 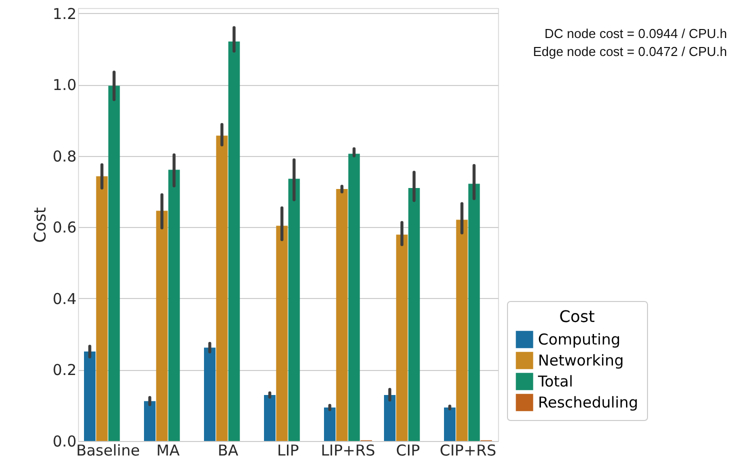 I want to click on y-tick-label: 0.0, so click(x=64, y=441).